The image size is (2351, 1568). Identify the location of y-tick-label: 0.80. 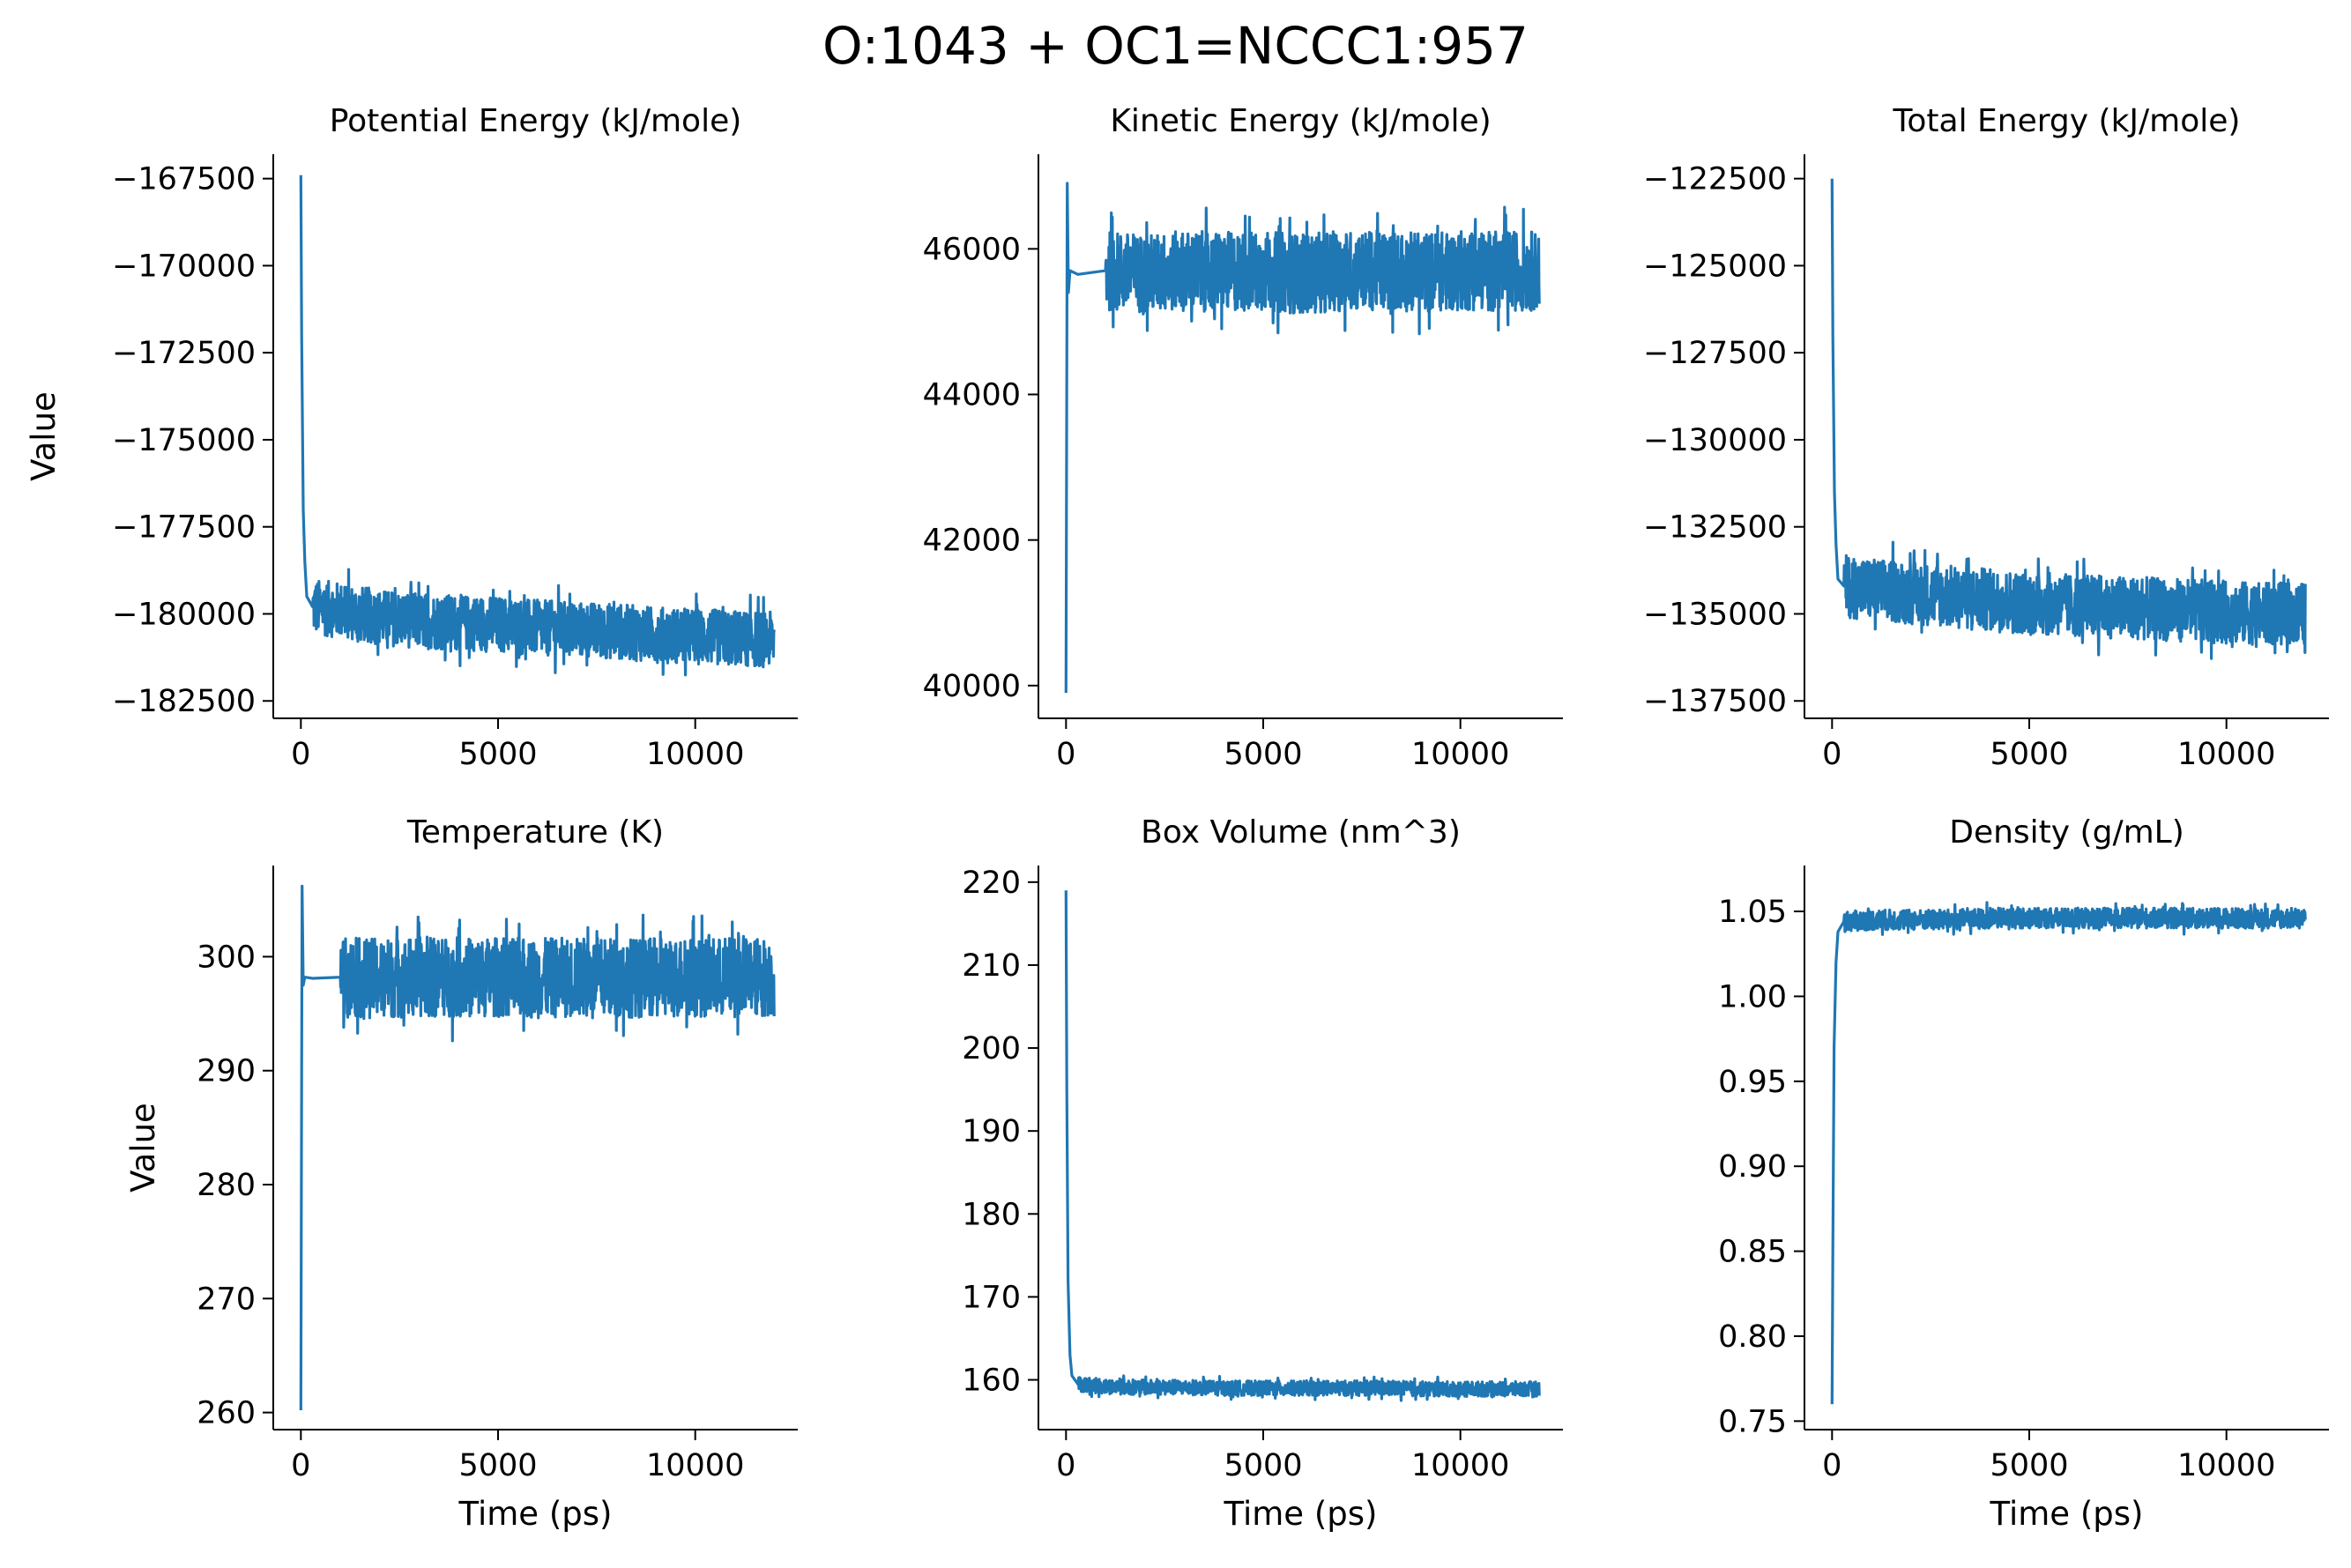
(1752, 1337).